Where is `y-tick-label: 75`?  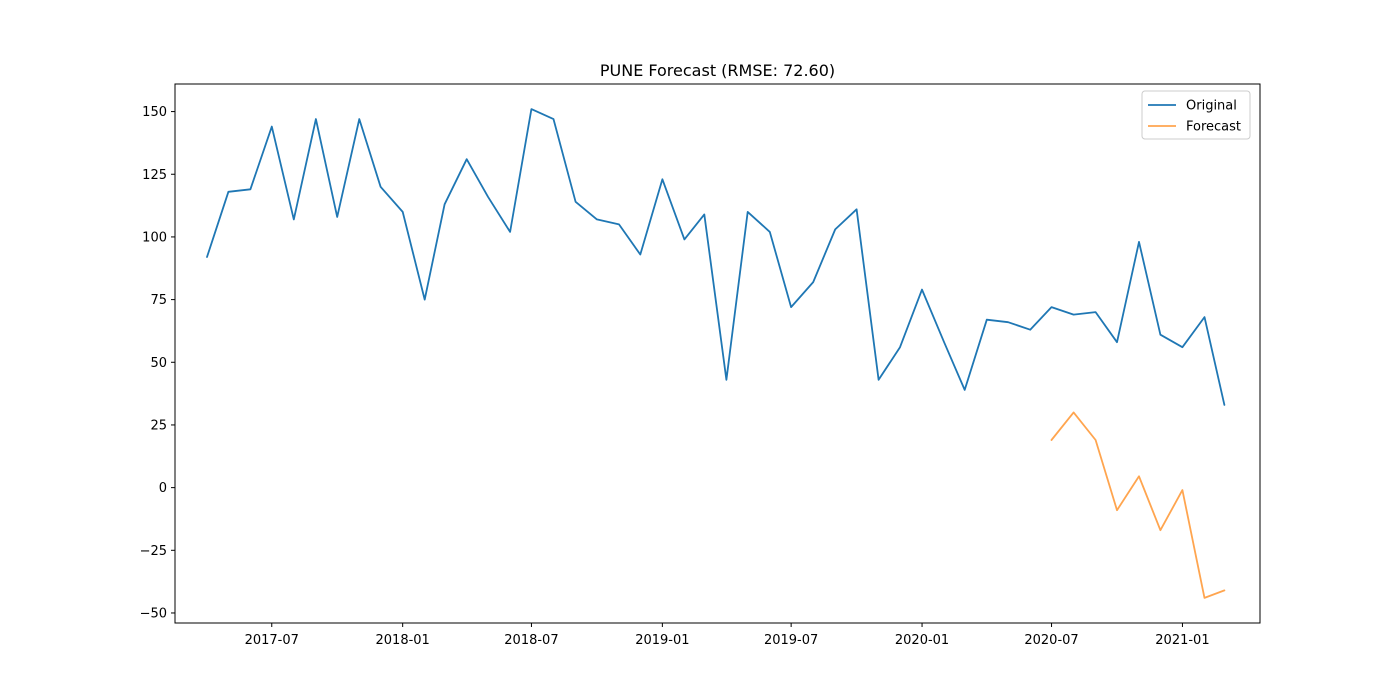 y-tick-label: 75 is located at coordinates (158, 300).